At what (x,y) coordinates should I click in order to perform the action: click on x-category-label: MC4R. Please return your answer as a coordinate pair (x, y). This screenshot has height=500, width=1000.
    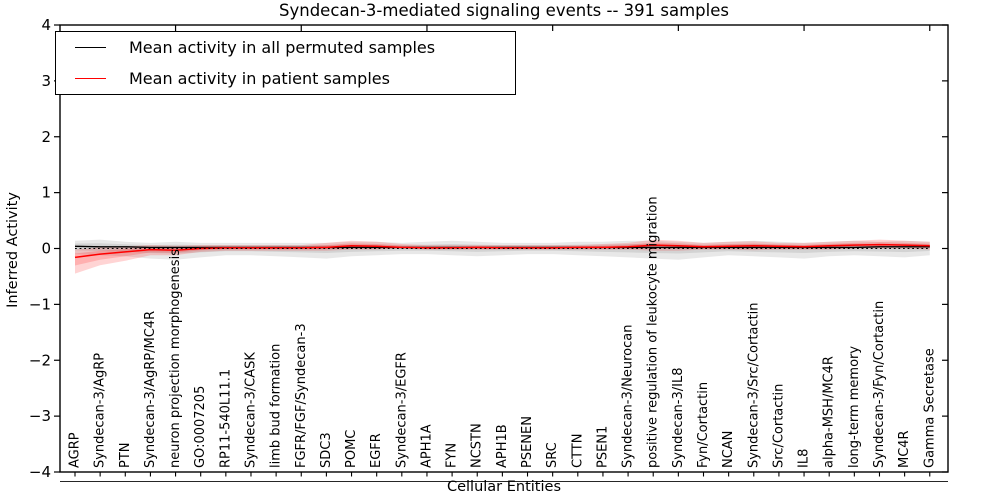
    Looking at the image, I should click on (904, 449).